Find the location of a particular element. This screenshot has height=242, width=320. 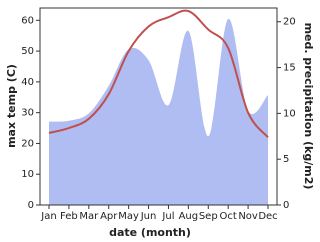

y-tick-label: 10 is located at coordinates (27, 174).